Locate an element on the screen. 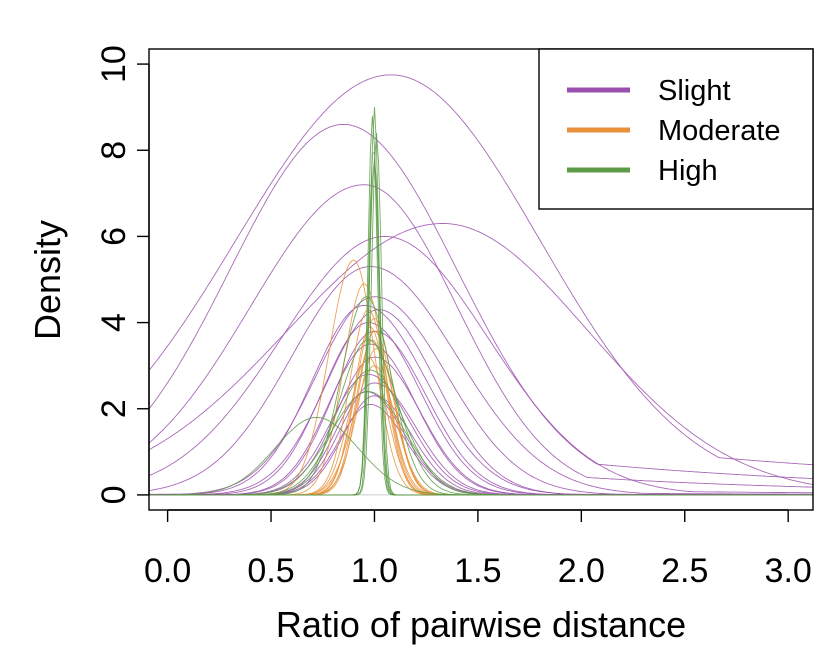  legend-label-high: High is located at coordinates (688, 171).